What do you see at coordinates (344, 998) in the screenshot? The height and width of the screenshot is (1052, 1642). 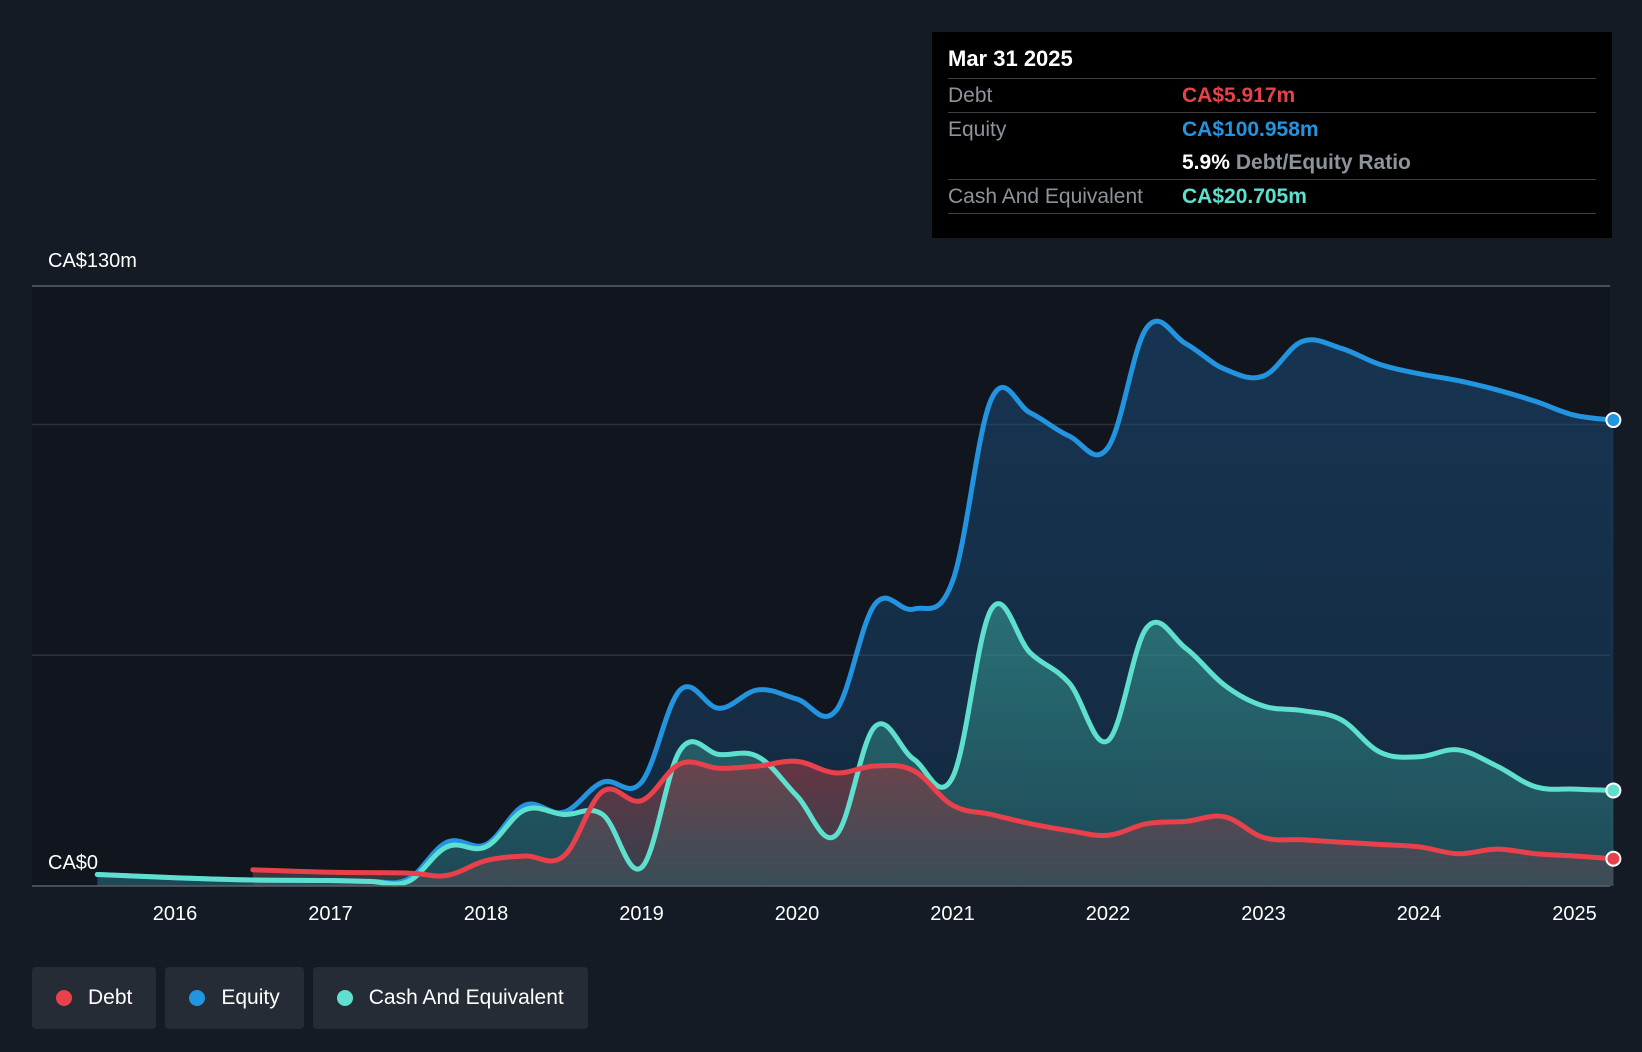 I see `cash-dot-icon` at bounding box center [344, 998].